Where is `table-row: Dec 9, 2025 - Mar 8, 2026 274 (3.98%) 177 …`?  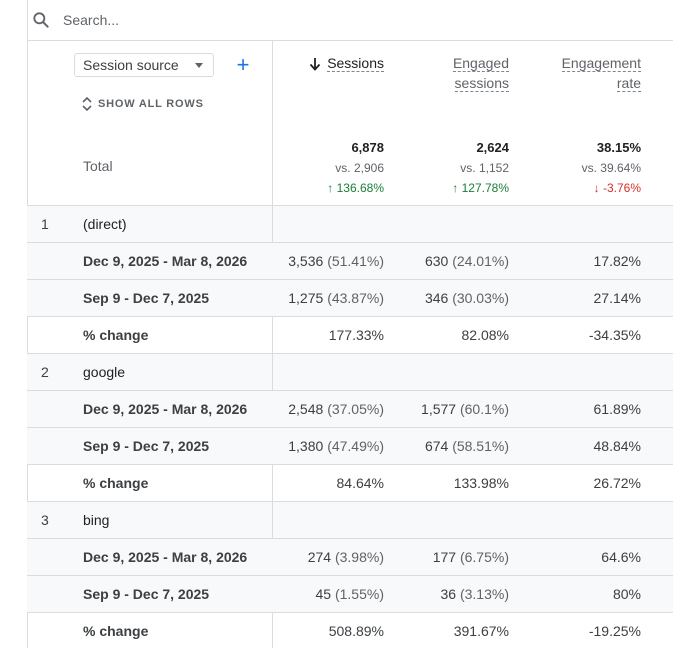
table-row: Dec 9, 2025 - Mar 8, 2026 274 (3.98%) 177 … is located at coordinates (350, 556).